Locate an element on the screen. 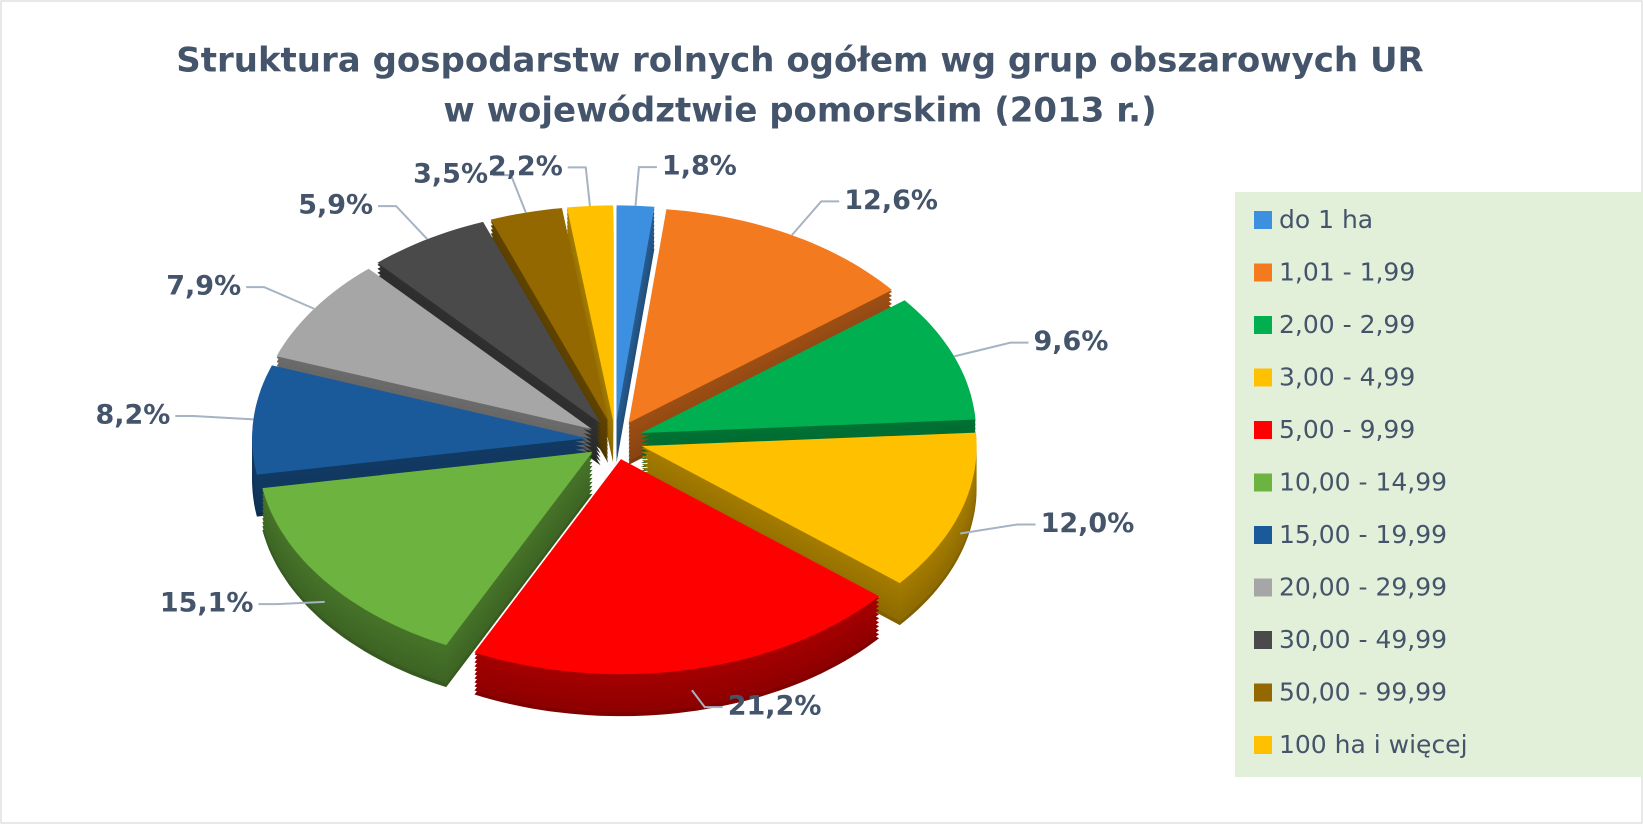 The image size is (1643, 824). chart-subtitle: w województwie pomorskim (2013 r.) is located at coordinates (799, 111).